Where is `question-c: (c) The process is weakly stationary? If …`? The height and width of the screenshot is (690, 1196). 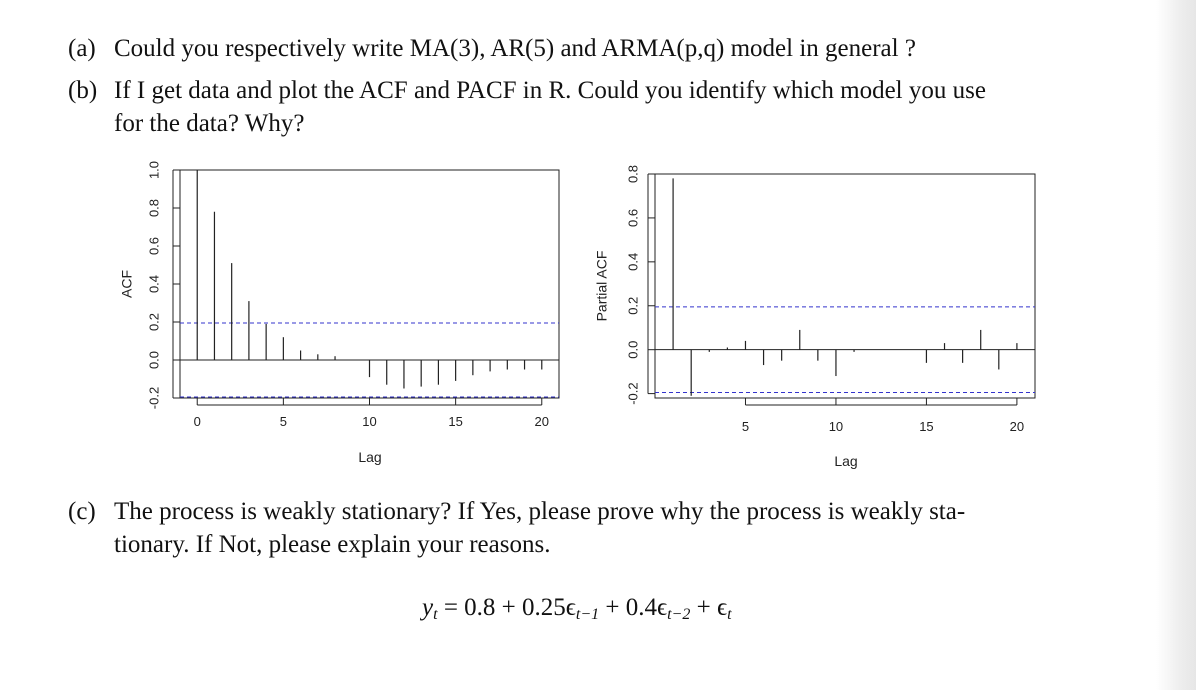
question-c: (c) The process is weakly stationary? If … is located at coordinates (516, 511).